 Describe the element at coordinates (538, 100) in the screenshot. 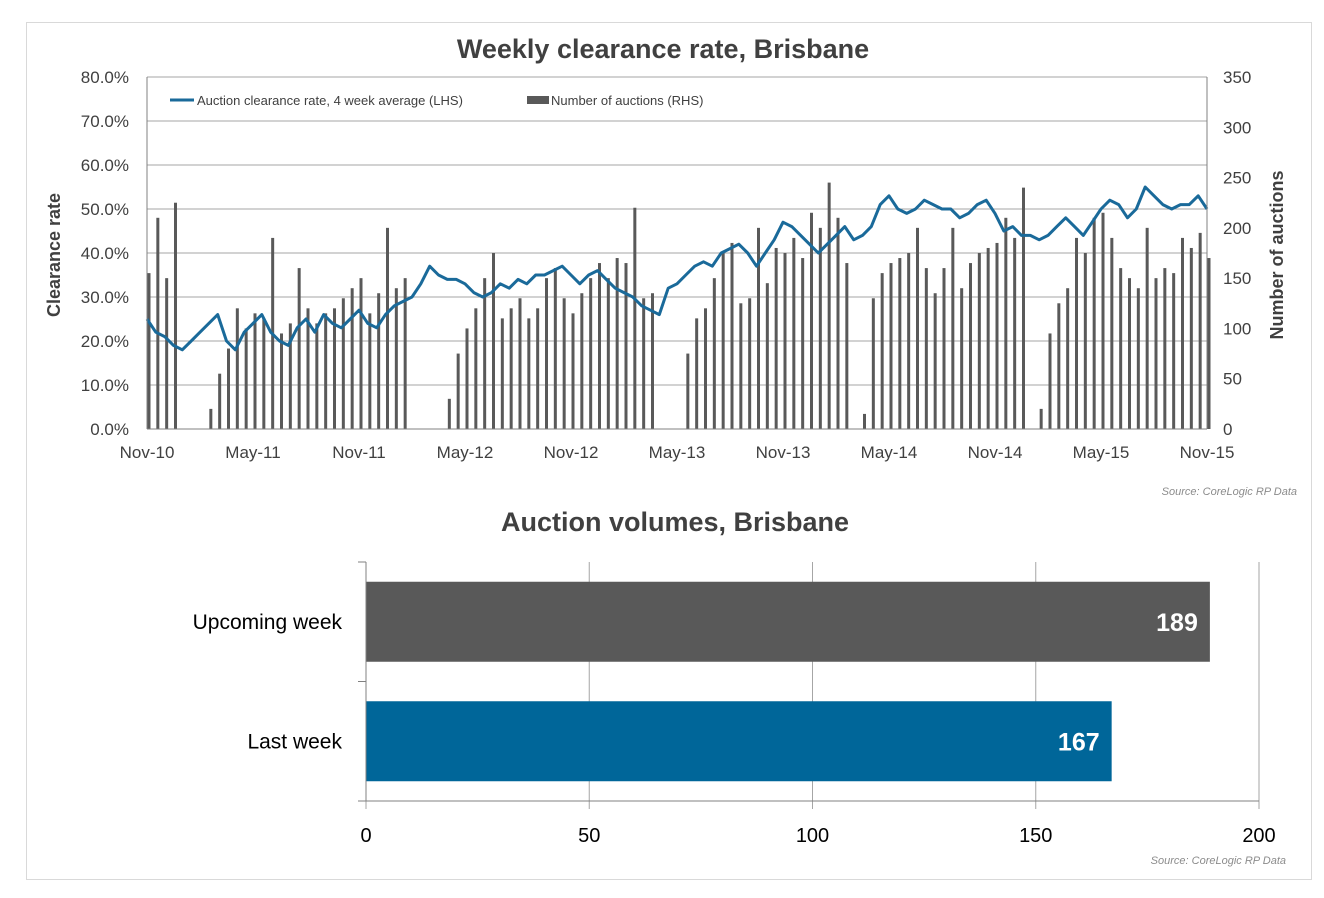

I see `legend-bar-swatch` at that location.